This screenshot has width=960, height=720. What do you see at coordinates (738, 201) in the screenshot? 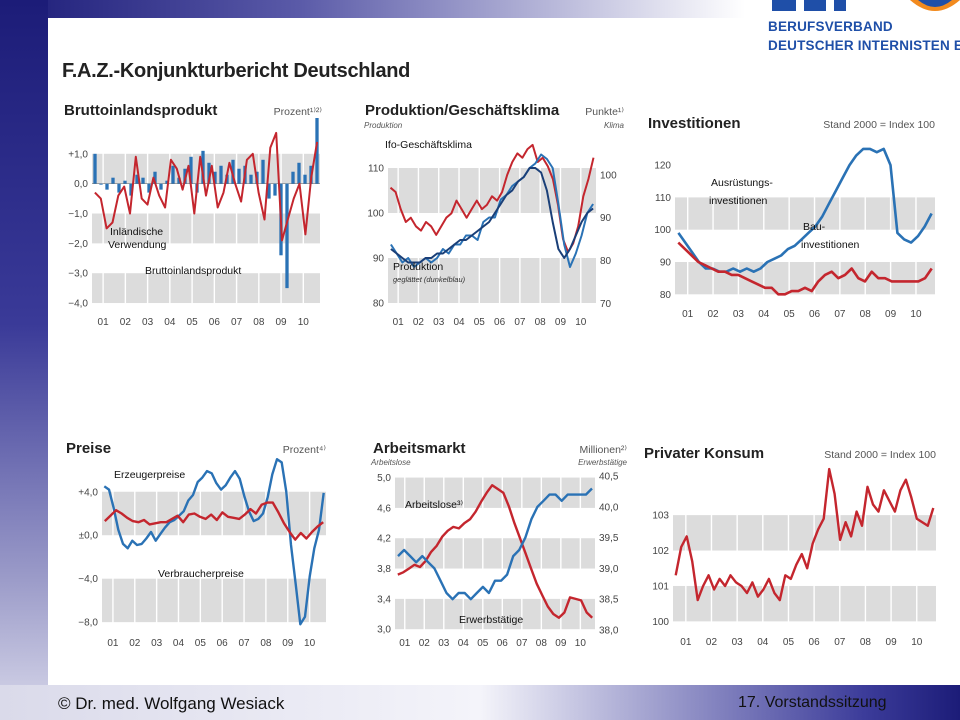
I see `annotation-ausruestungs-2: investitionen` at bounding box center [738, 201].